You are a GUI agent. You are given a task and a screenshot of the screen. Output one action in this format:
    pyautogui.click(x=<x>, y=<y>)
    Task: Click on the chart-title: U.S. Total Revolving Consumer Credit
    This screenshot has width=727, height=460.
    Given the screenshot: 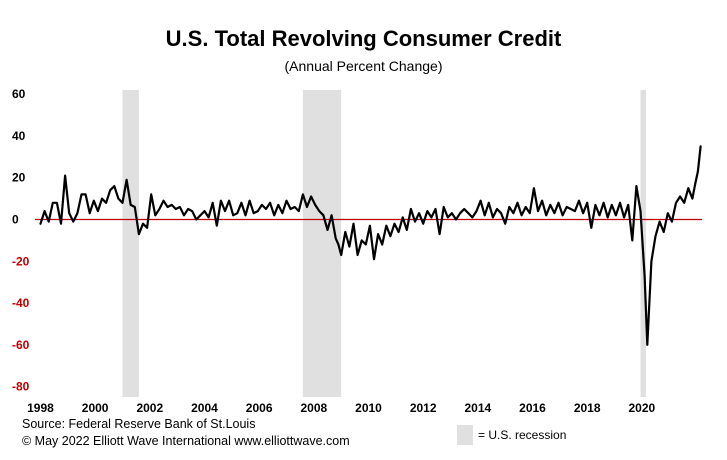 What is the action you would take?
    pyautogui.click(x=363, y=38)
    